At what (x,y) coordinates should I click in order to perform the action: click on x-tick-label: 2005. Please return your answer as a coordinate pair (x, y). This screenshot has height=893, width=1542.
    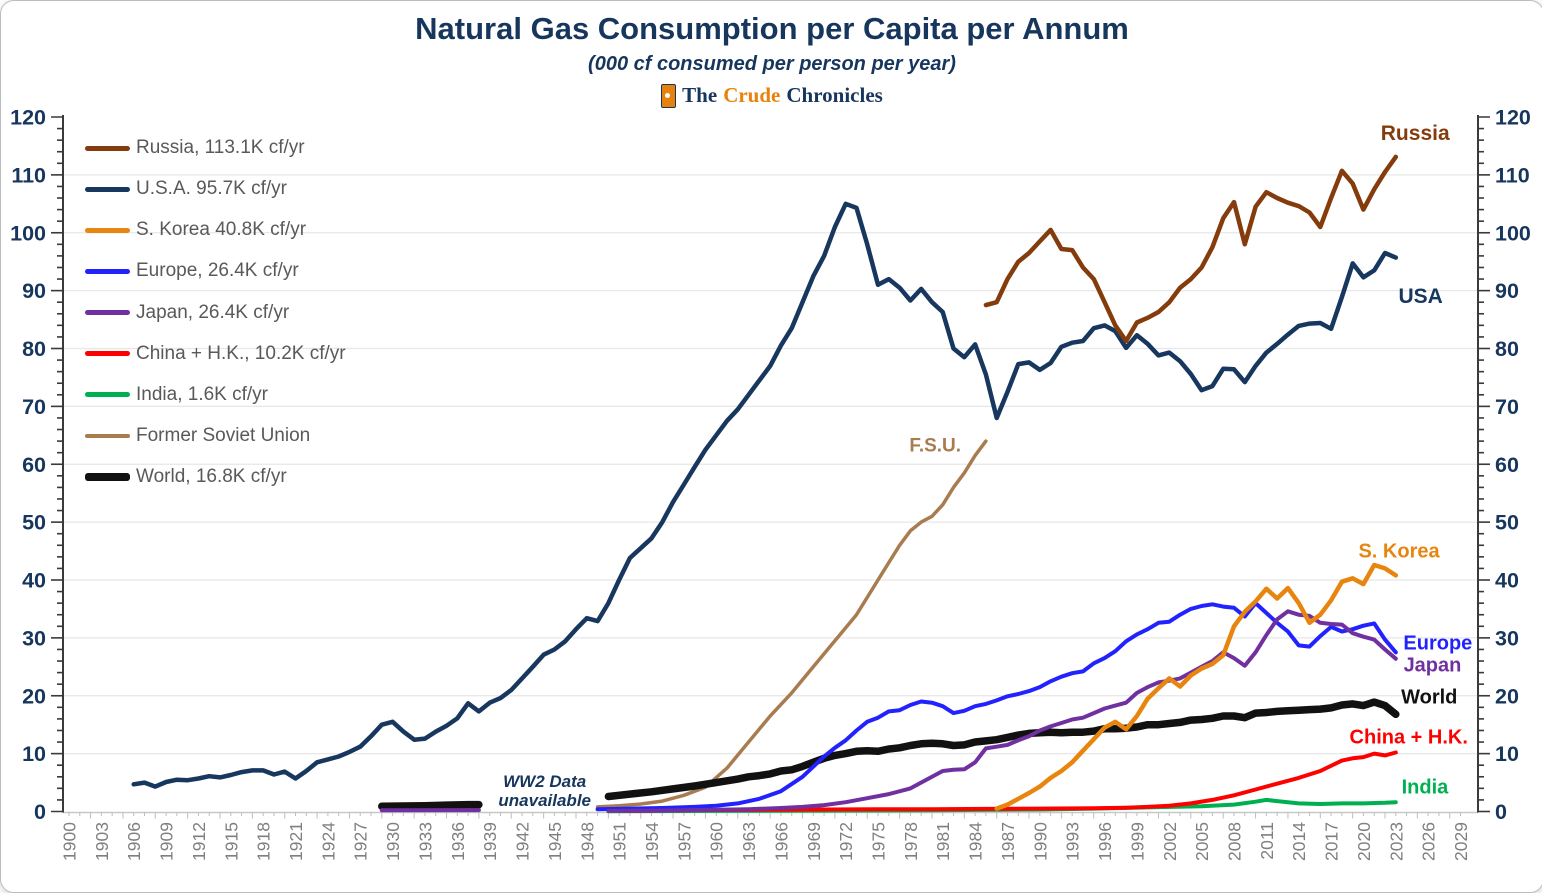
    Looking at the image, I should click on (1202, 841).